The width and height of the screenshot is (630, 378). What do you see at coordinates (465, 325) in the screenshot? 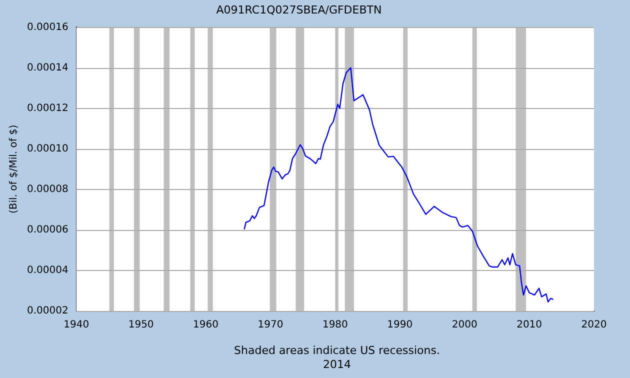
I see `x-tick-label: 2000` at bounding box center [465, 325].